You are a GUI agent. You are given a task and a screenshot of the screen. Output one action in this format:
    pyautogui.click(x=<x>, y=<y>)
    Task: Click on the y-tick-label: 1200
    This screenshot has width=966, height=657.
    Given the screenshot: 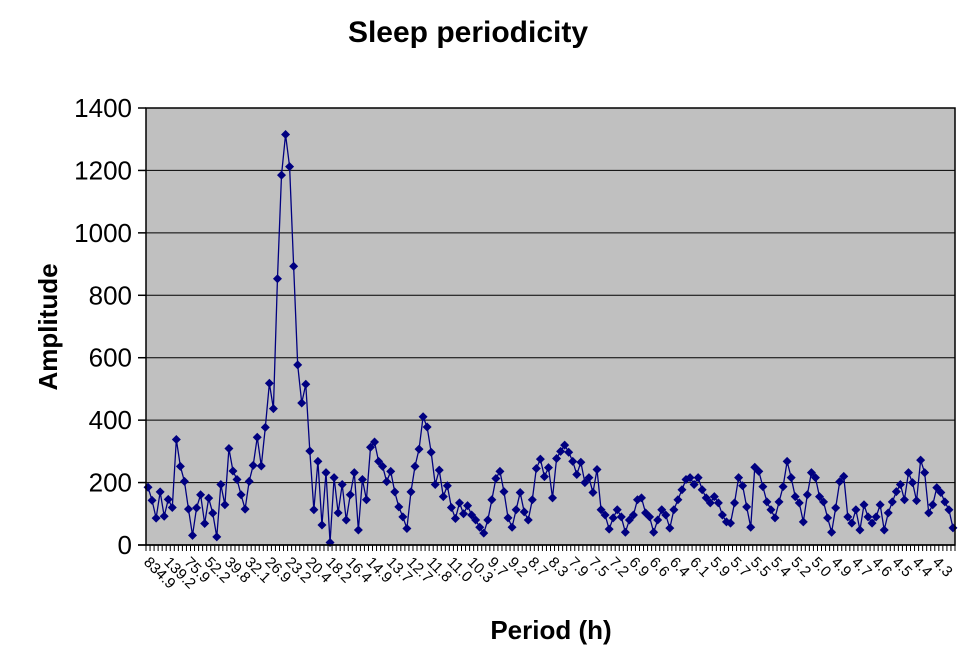 What is the action you would take?
    pyautogui.click(x=103, y=170)
    